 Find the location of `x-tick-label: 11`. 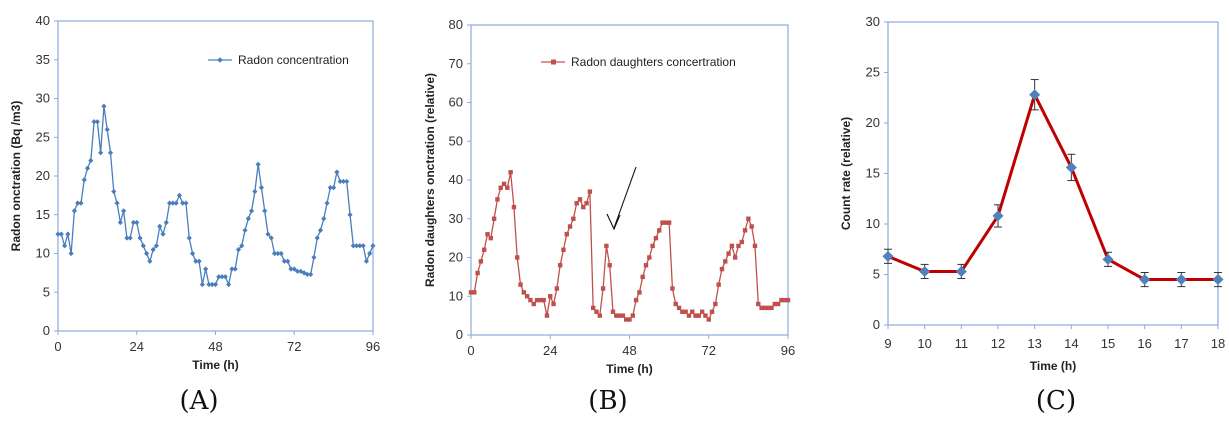

x-tick-label: 11 is located at coordinates (962, 343).